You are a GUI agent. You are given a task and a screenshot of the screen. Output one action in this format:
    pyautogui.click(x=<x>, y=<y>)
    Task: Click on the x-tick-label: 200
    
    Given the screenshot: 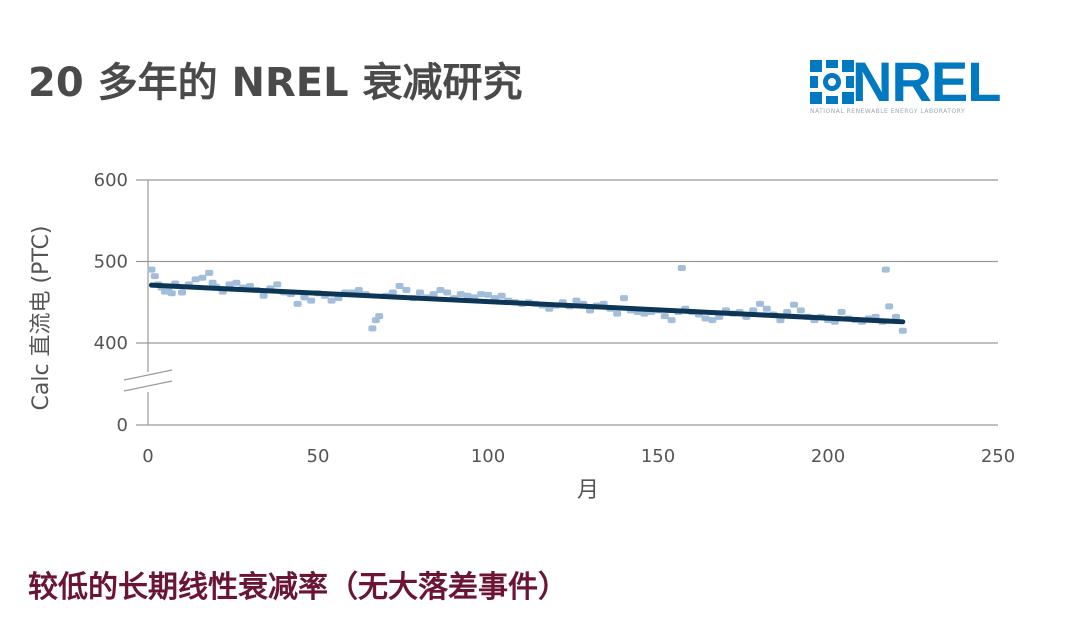 What is the action you would take?
    pyautogui.click(x=828, y=456)
    